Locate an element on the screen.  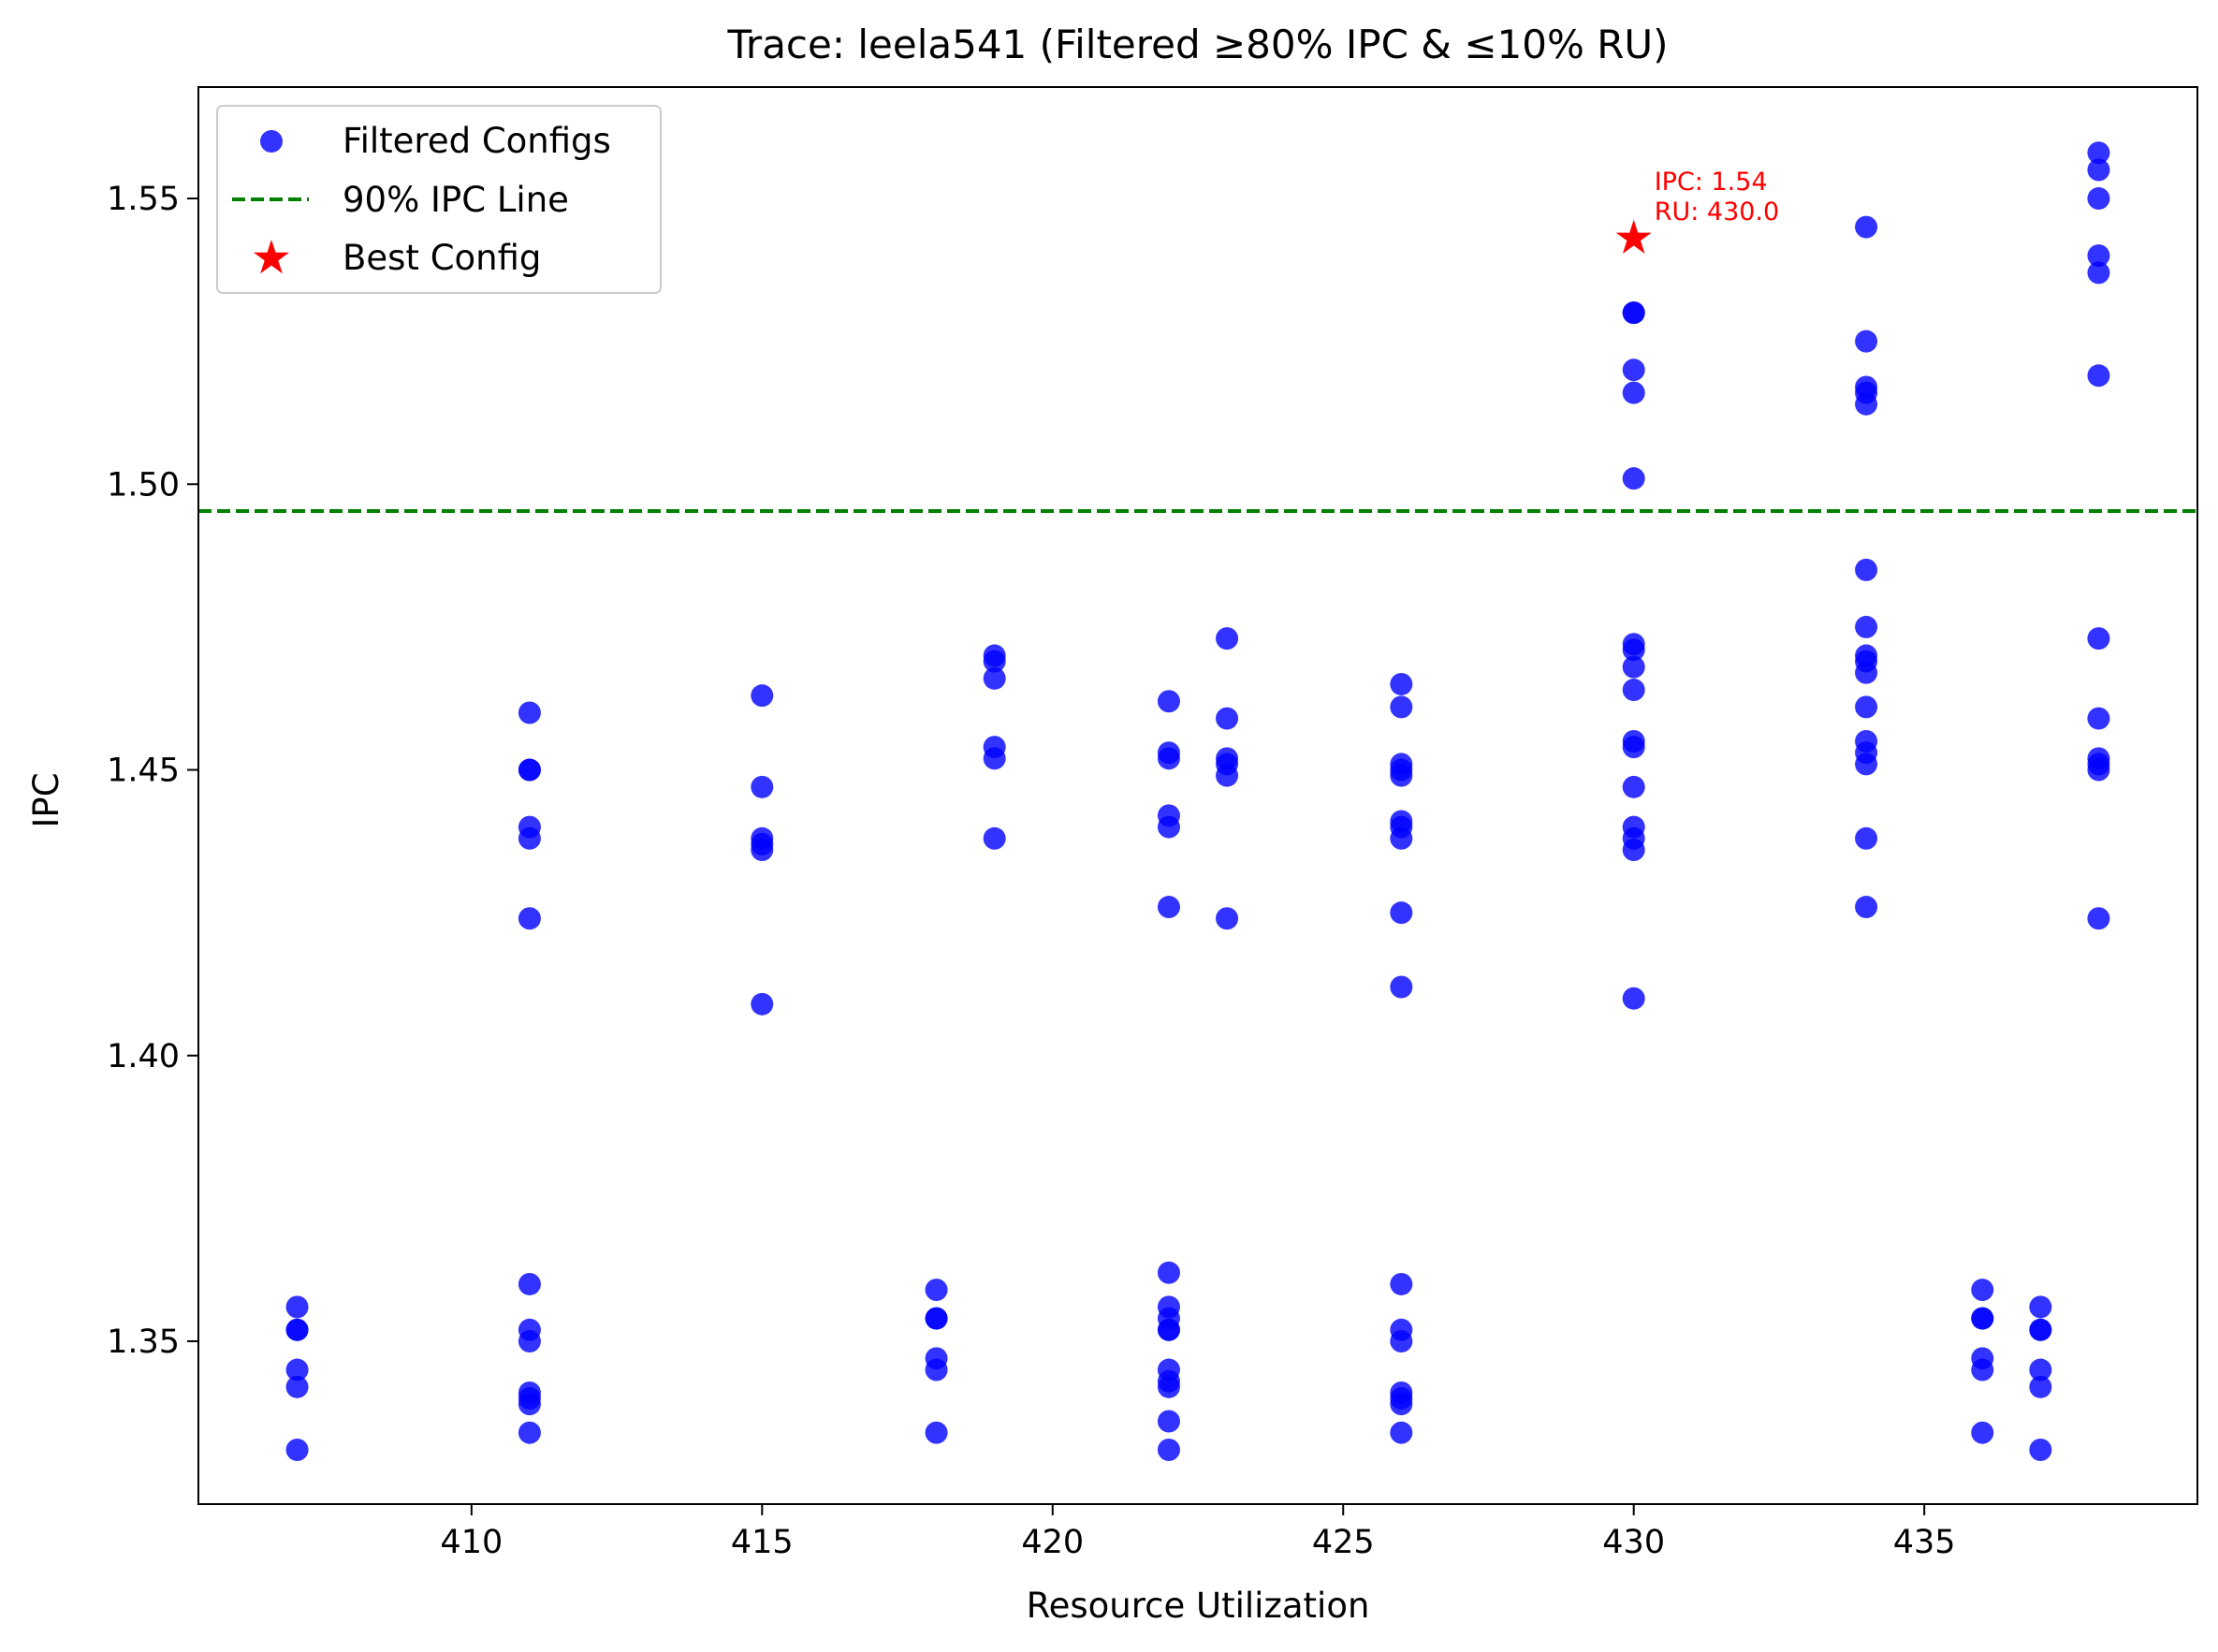
x-axis-label: Resource Utilization is located at coordinates (1199, 1606).